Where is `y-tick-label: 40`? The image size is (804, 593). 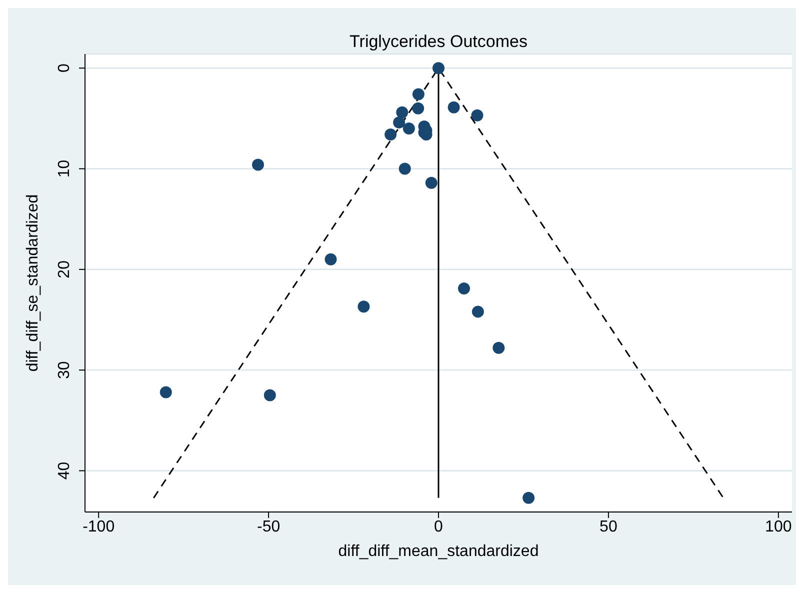 y-tick-label: 40 is located at coordinates (64, 471).